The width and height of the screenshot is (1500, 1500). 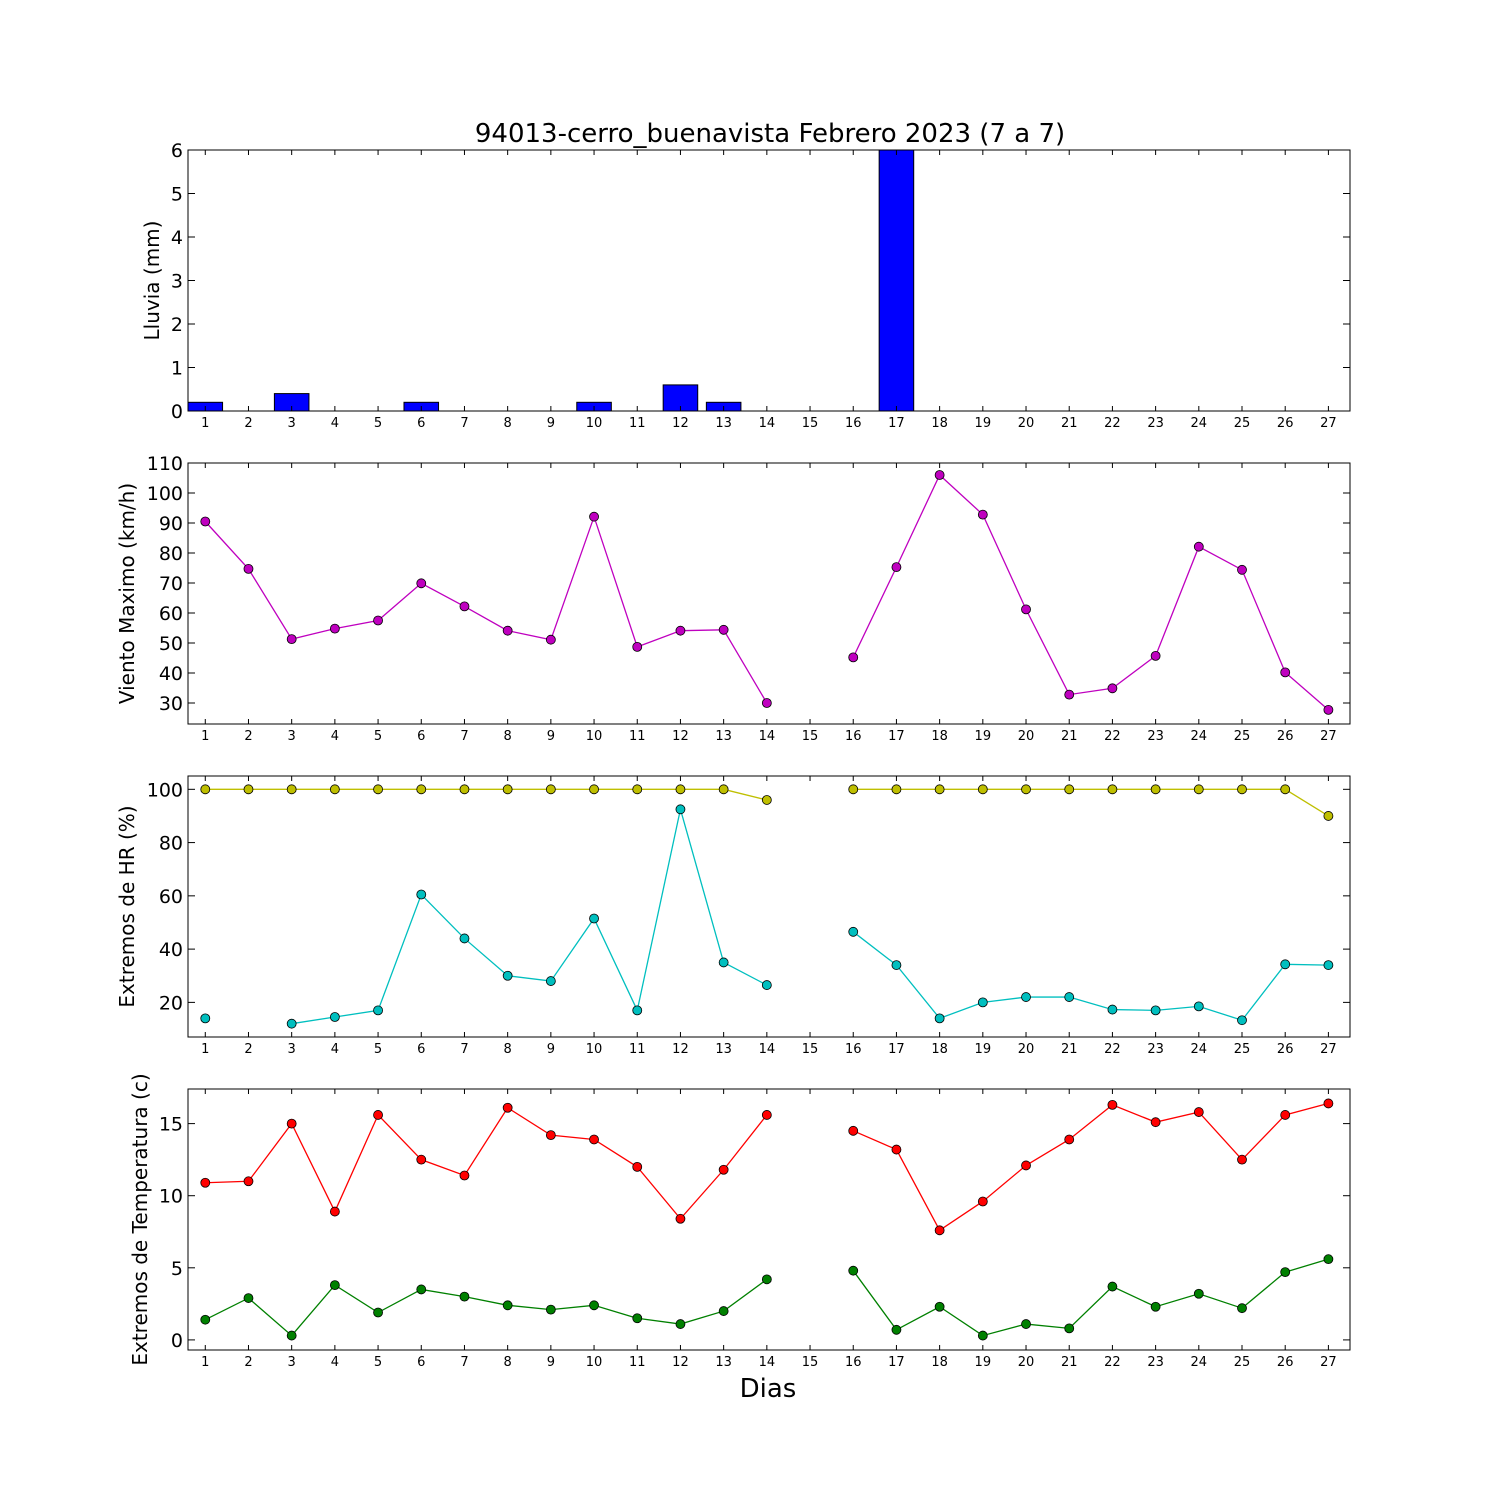 I want to click on y-tick-label: 4, so click(x=177, y=238).